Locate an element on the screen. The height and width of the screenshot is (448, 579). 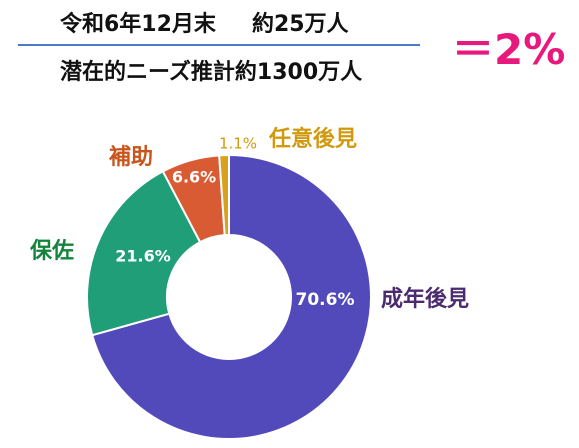
percent-label-nini-kouken: 1.1% is located at coordinates (238, 144).